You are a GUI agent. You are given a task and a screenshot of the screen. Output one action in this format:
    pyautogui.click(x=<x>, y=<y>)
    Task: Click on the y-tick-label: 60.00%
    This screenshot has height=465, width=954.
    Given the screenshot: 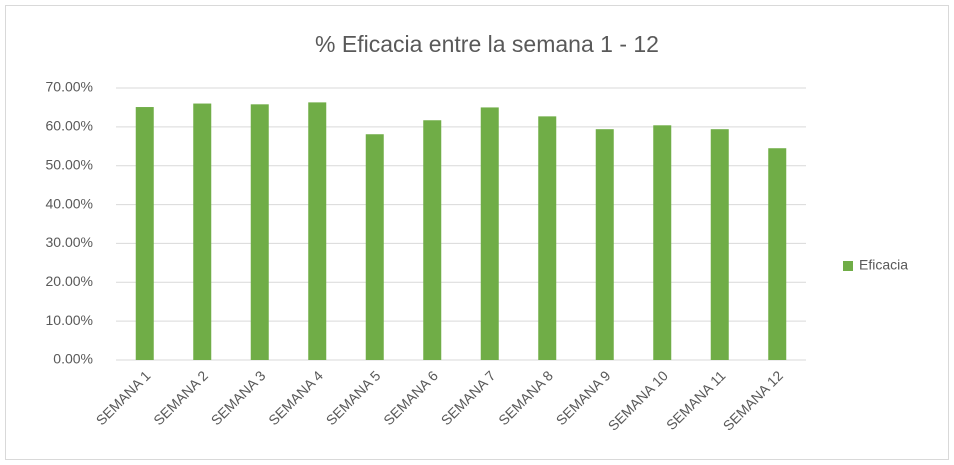 What is the action you would take?
    pyautogui.click(x=69, y=126)
    